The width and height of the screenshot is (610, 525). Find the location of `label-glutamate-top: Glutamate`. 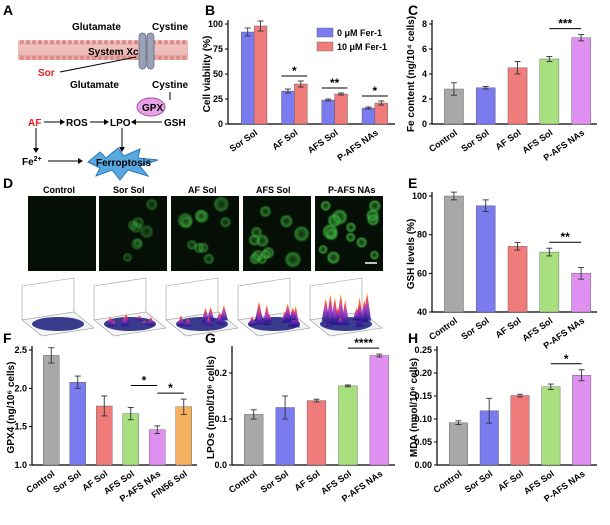

label-glutamate-top: Glutamate is located at coordinates (96, 27).